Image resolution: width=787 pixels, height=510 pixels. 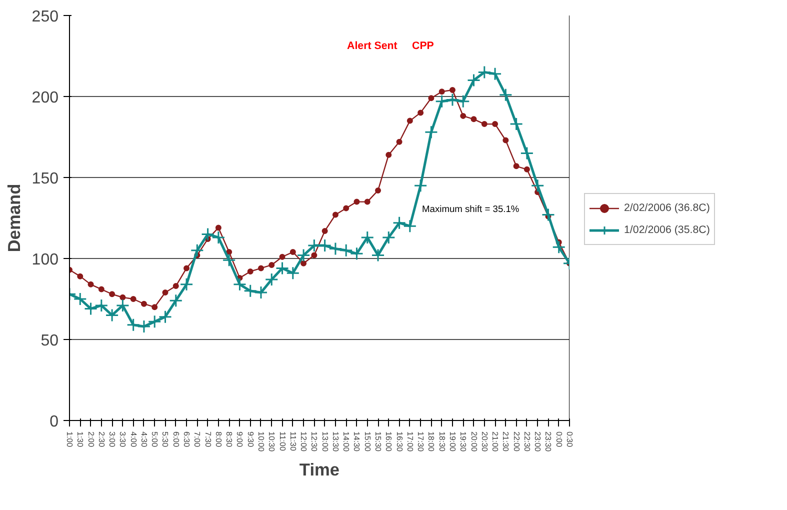 I want to click on annotation: Alert Sent, so click(x=372, y=46).